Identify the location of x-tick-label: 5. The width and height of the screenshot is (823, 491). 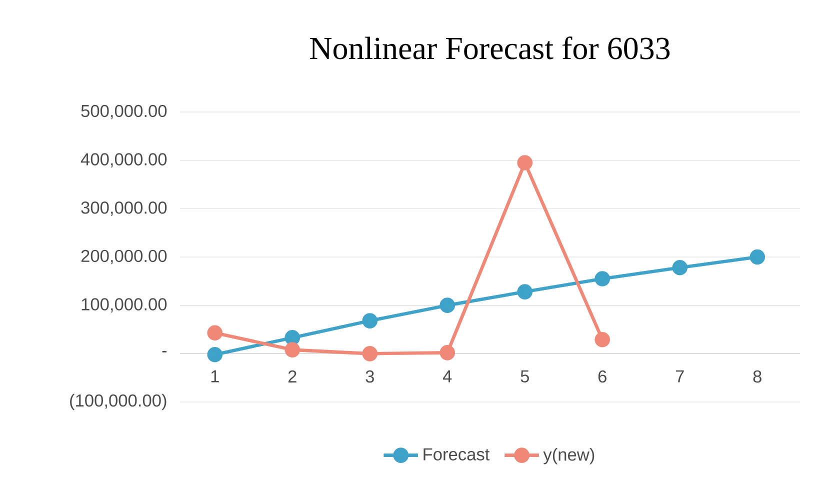
(524, 376).